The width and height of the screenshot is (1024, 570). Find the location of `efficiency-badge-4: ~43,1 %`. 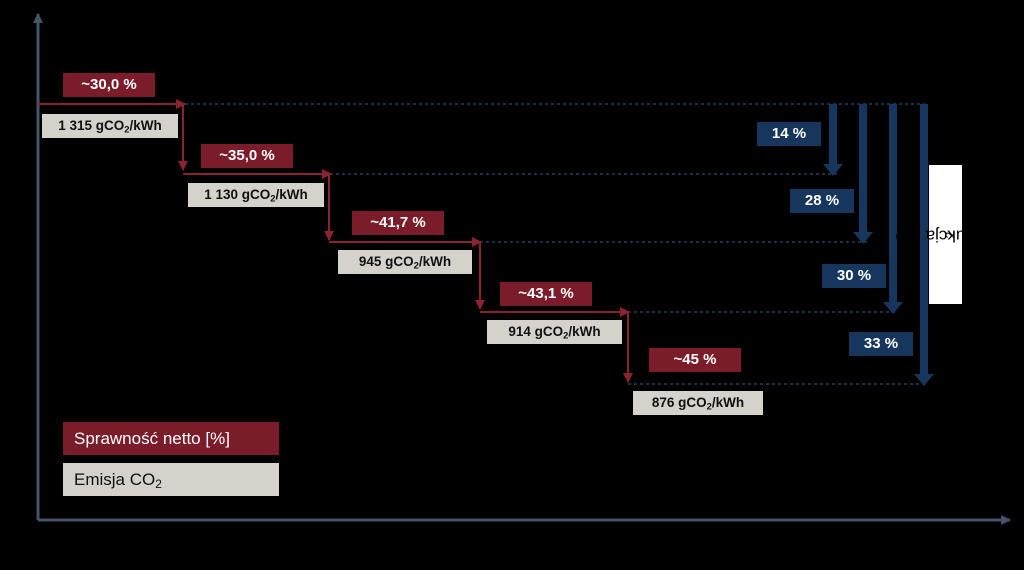

efficiency-badge-4: ~43,1 % is located at coordinates (546, 294).